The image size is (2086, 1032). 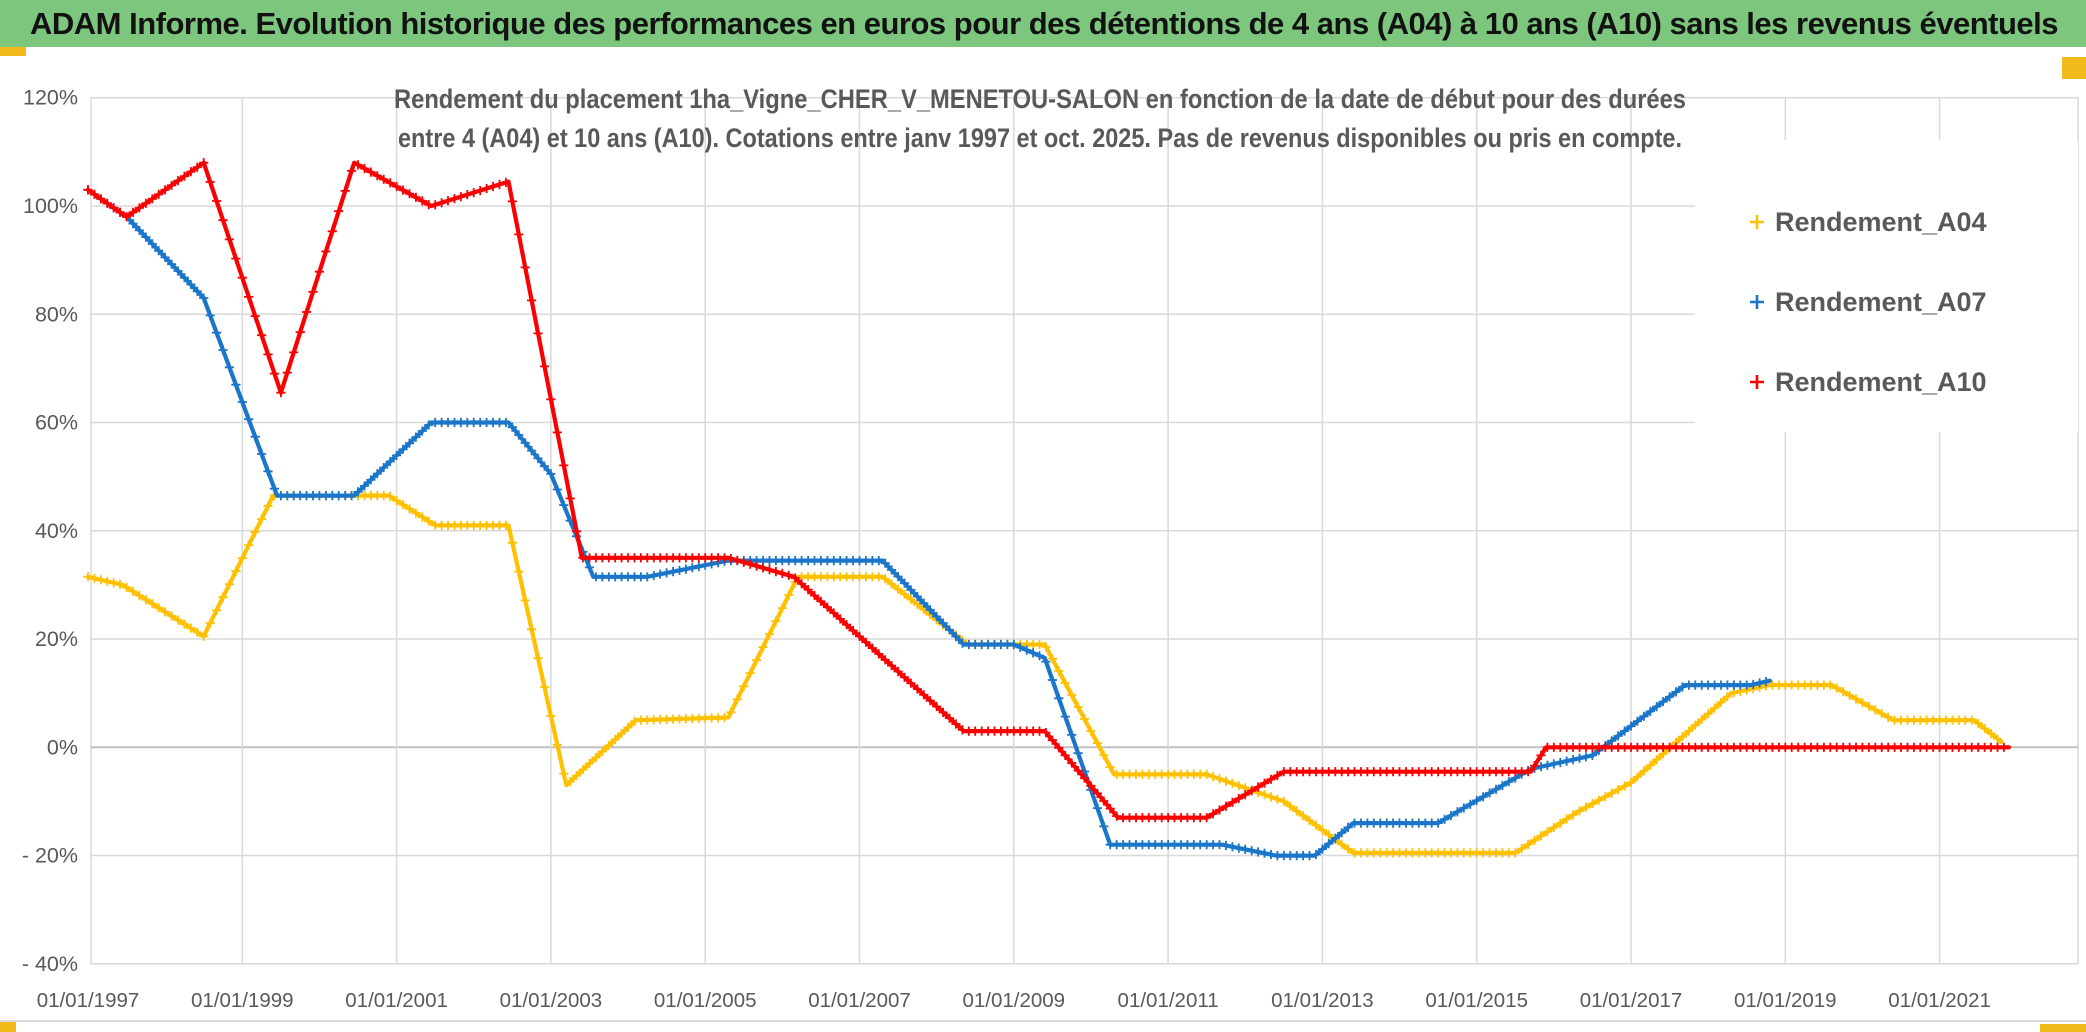 What do you see at coordinates (88, 1000) in the screenshot?
I see `x-tick-label: 01/01/1997` at bounding box center [88, 1000].